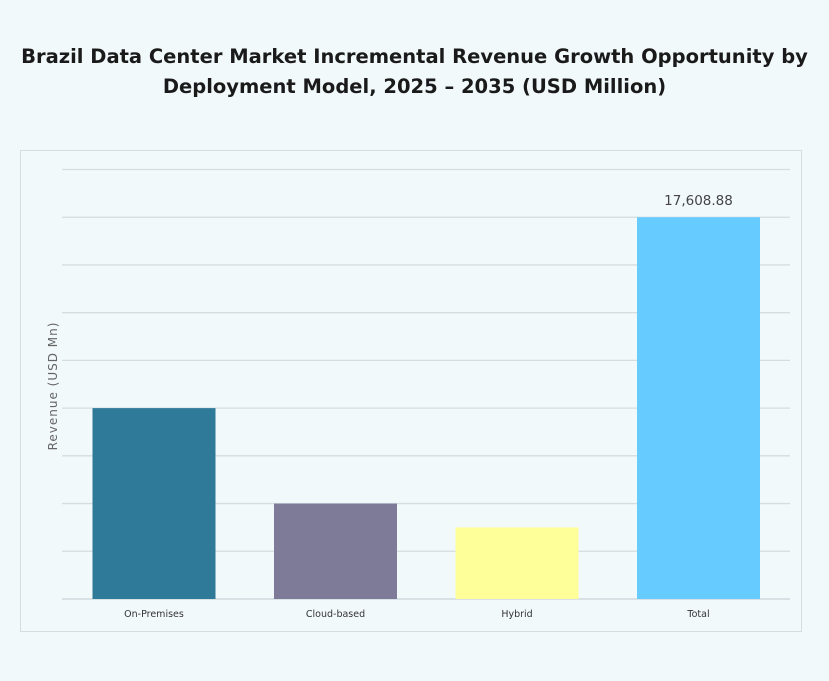 This screenshot has width=829, height=681. Describe the element at coordinates (53, 386) in the screenshot. I see `y-axis-label: Revenue (USD Mn)` at that location.